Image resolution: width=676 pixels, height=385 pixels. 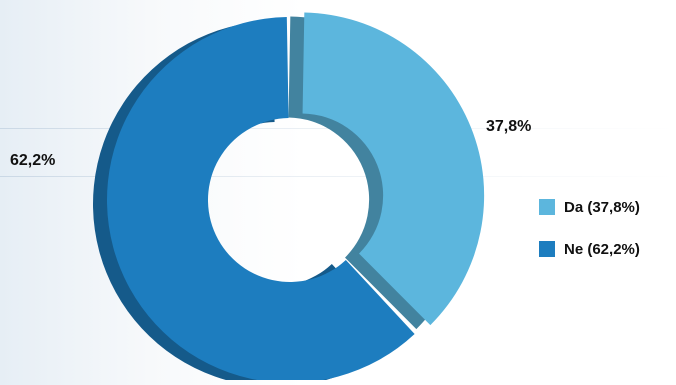 I want to click on legend-item-ne: Ne (62,2%), so click(x=589, y=249).